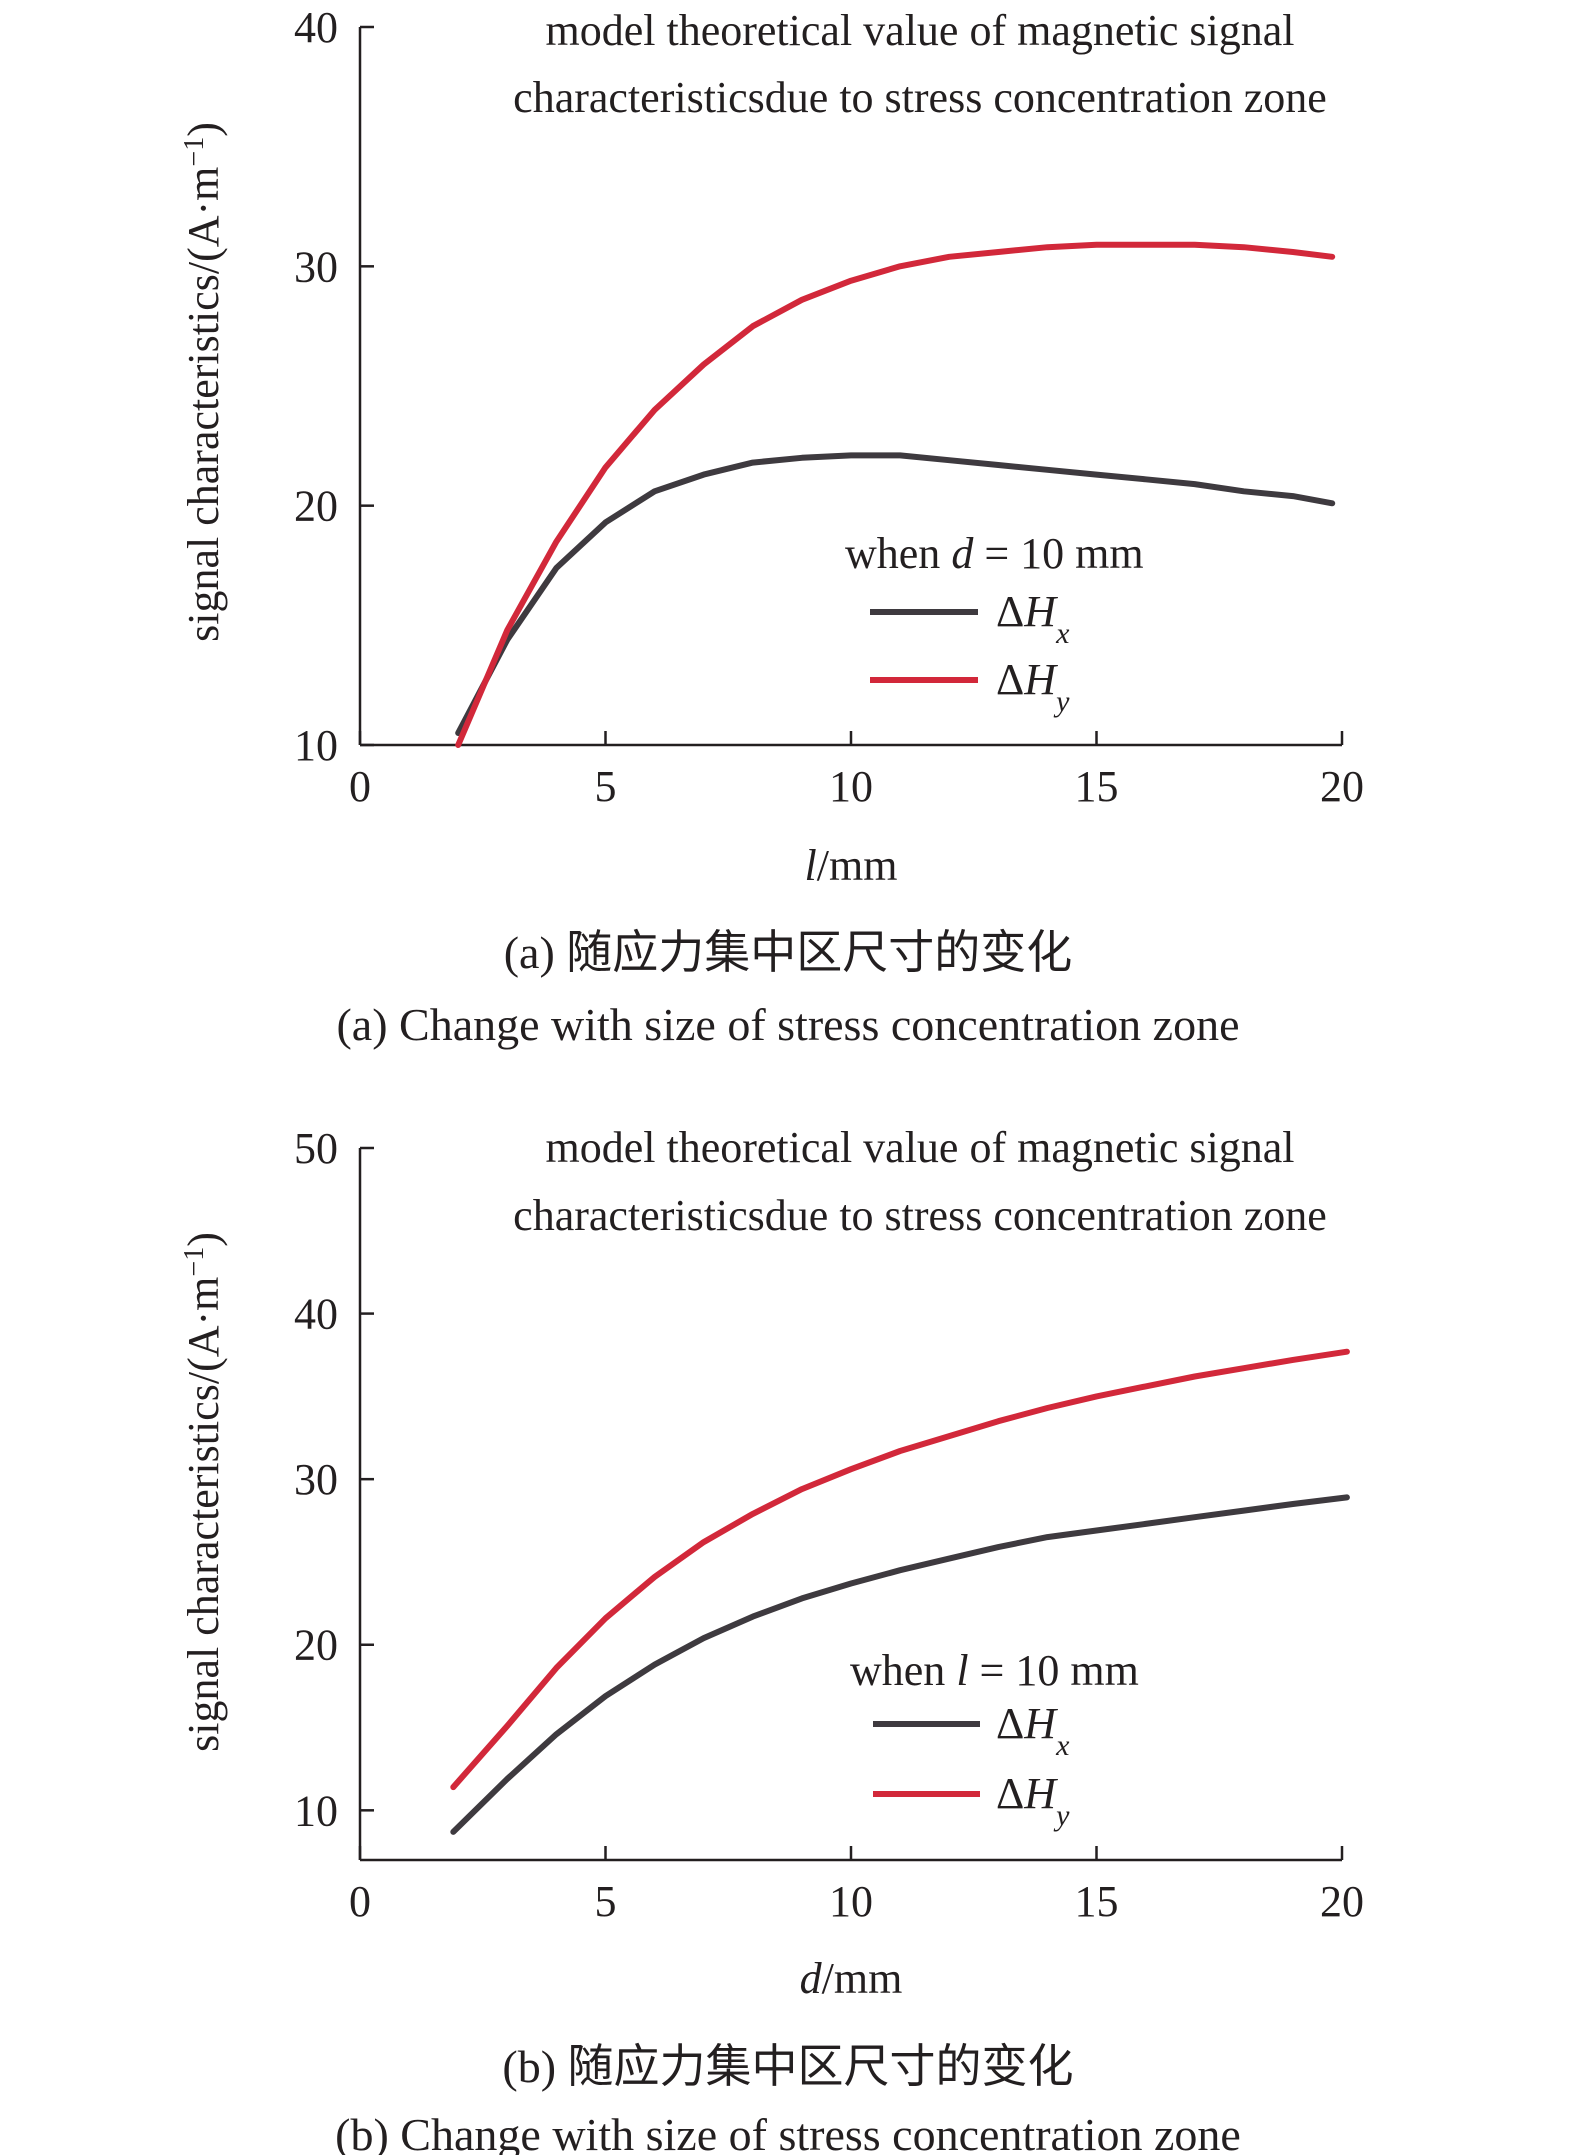  What do you see at coordinates (994, 1670) in the screenshot?
I see `legend-title: when l = 10 mm` at bounding box center [994, 1670].